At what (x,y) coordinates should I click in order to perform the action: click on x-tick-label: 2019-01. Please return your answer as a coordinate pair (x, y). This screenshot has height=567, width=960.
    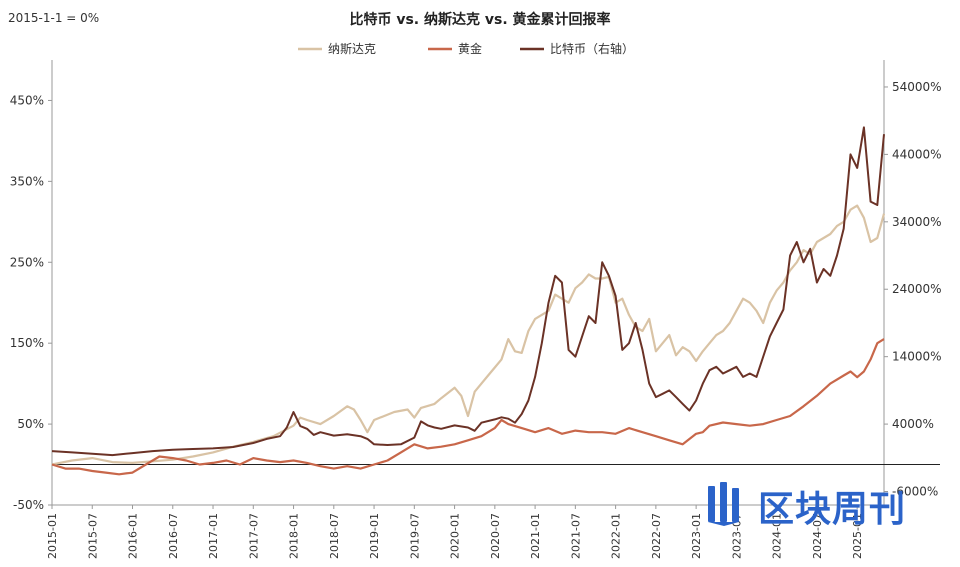
    Looking at the image, I should click on (374, 536).